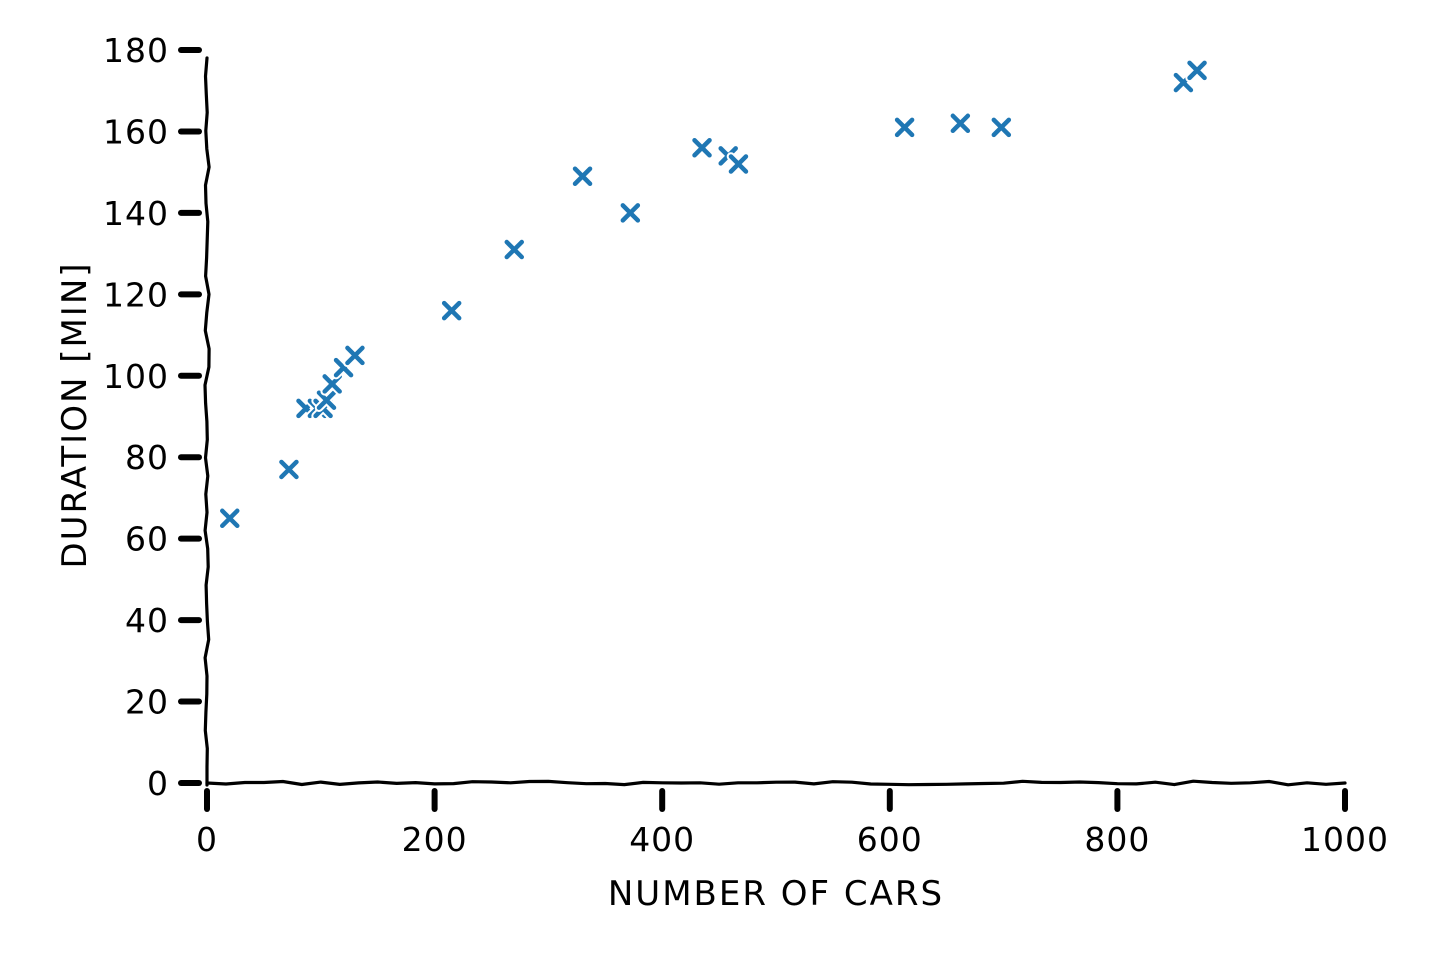 This screenshot has height=964, width=1440. What do you see at coordinates (776, 894) in the screenshot?
I see `x-axis-title: NUMBER OF CARS` at bounding box center [776, 894].